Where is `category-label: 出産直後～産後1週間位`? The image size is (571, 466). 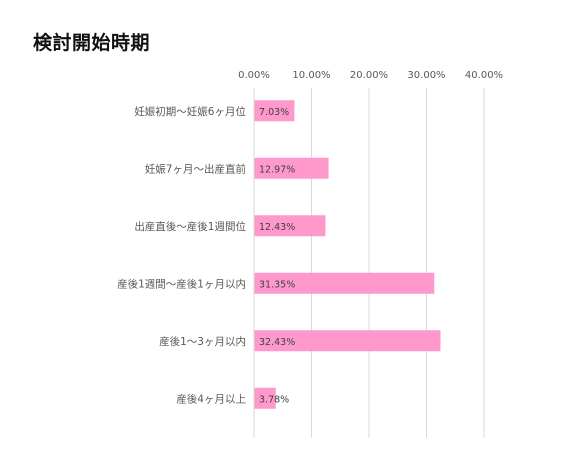 category-label: 出産直後～産後1週間位 is located at coordinates (190, 226).